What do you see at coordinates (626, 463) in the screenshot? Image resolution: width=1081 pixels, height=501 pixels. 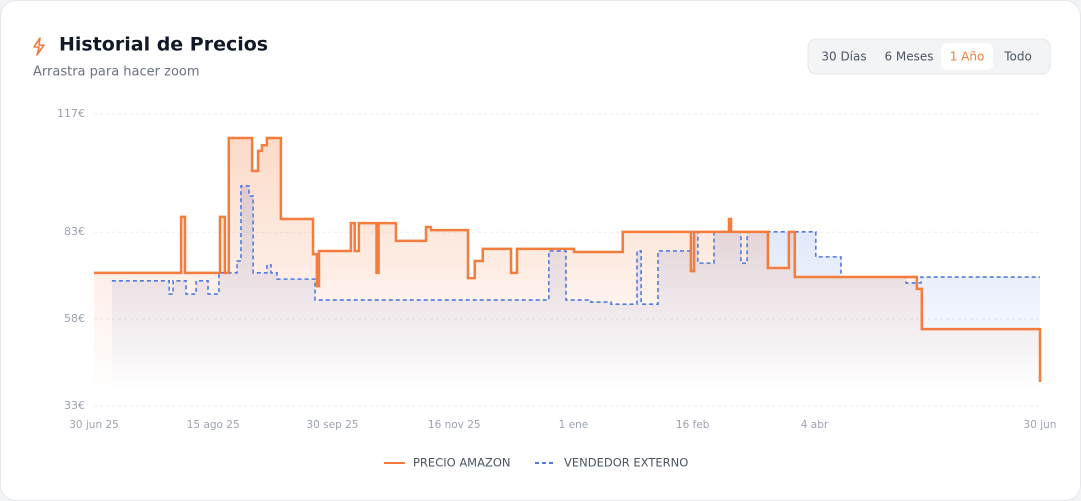 I see `legend-label: VENDEDOR EXTERNO` at bounding box center [626, 463].